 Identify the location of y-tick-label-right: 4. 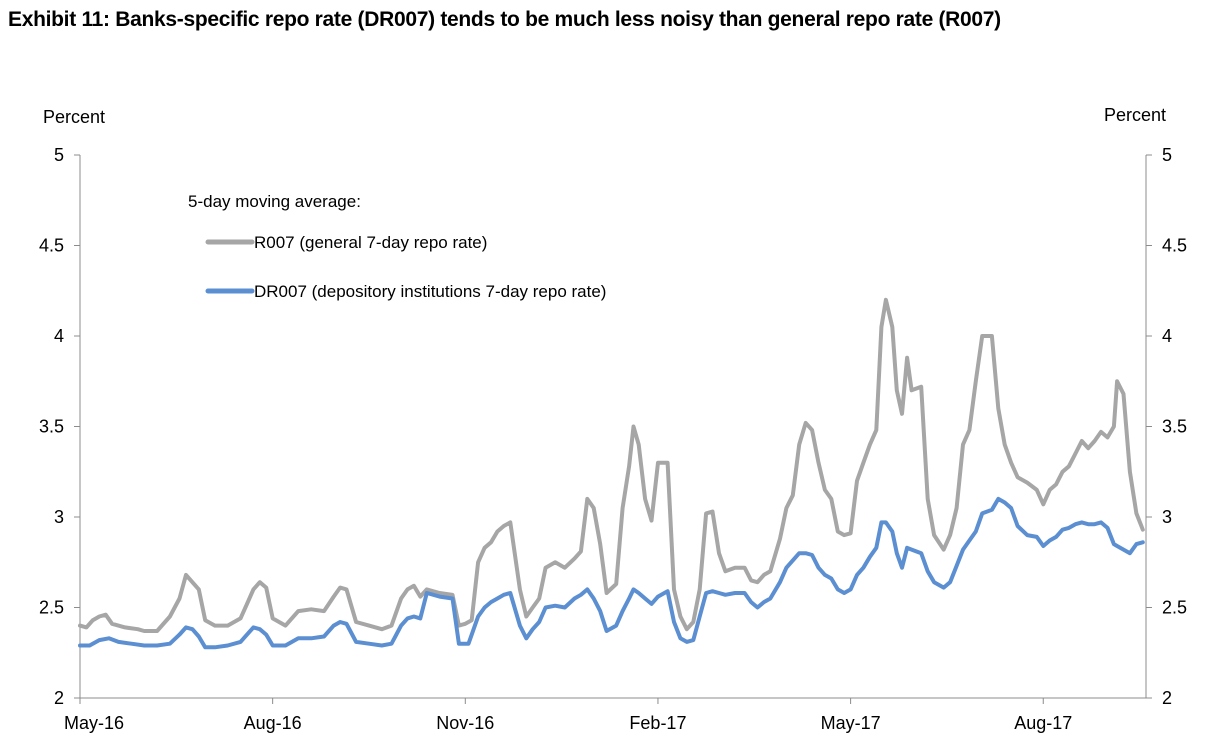
(1167, 336).